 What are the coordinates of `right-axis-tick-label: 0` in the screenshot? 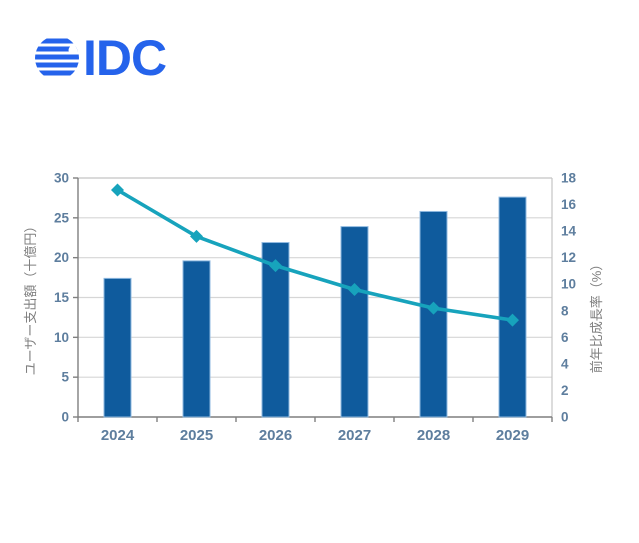 It's located at (565, 417).